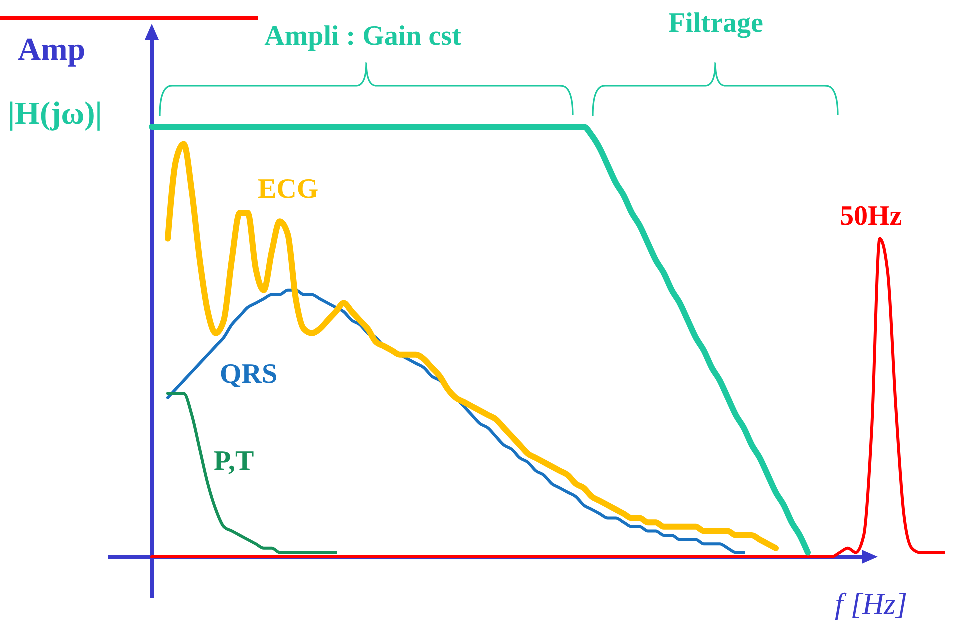  What do you see at coordinates (716, 23) in the screenshot?
I see `text: Filtrage` at bounding box center [716, 23].